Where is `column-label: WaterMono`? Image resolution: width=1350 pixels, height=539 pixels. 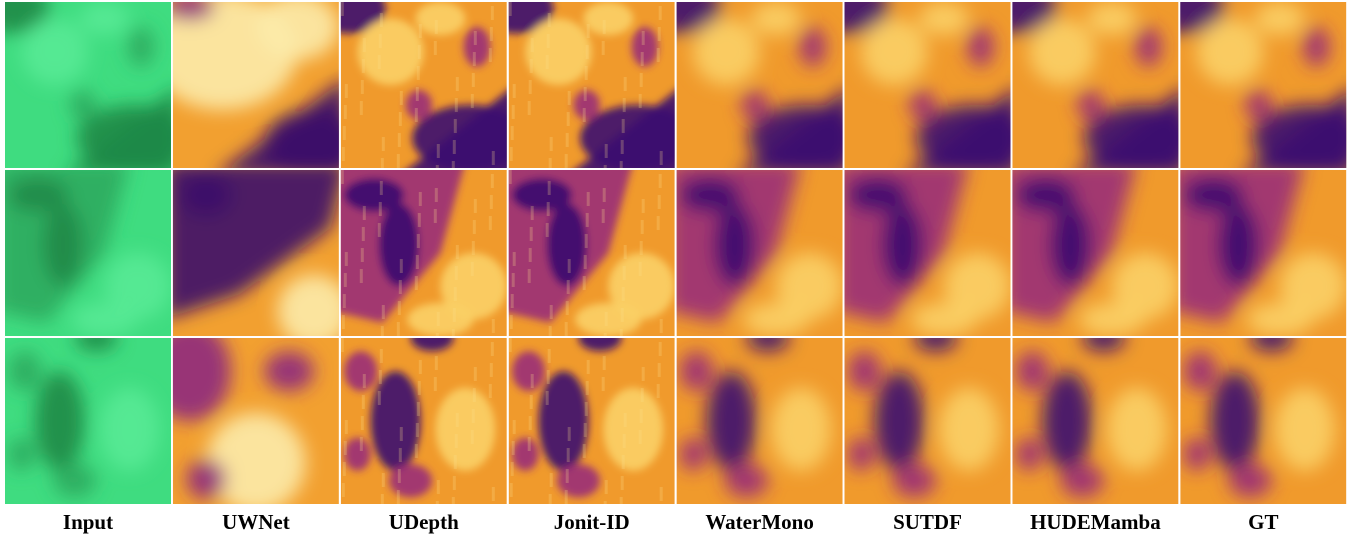 column-label: WaterMono is located at coordinates (759, 522).